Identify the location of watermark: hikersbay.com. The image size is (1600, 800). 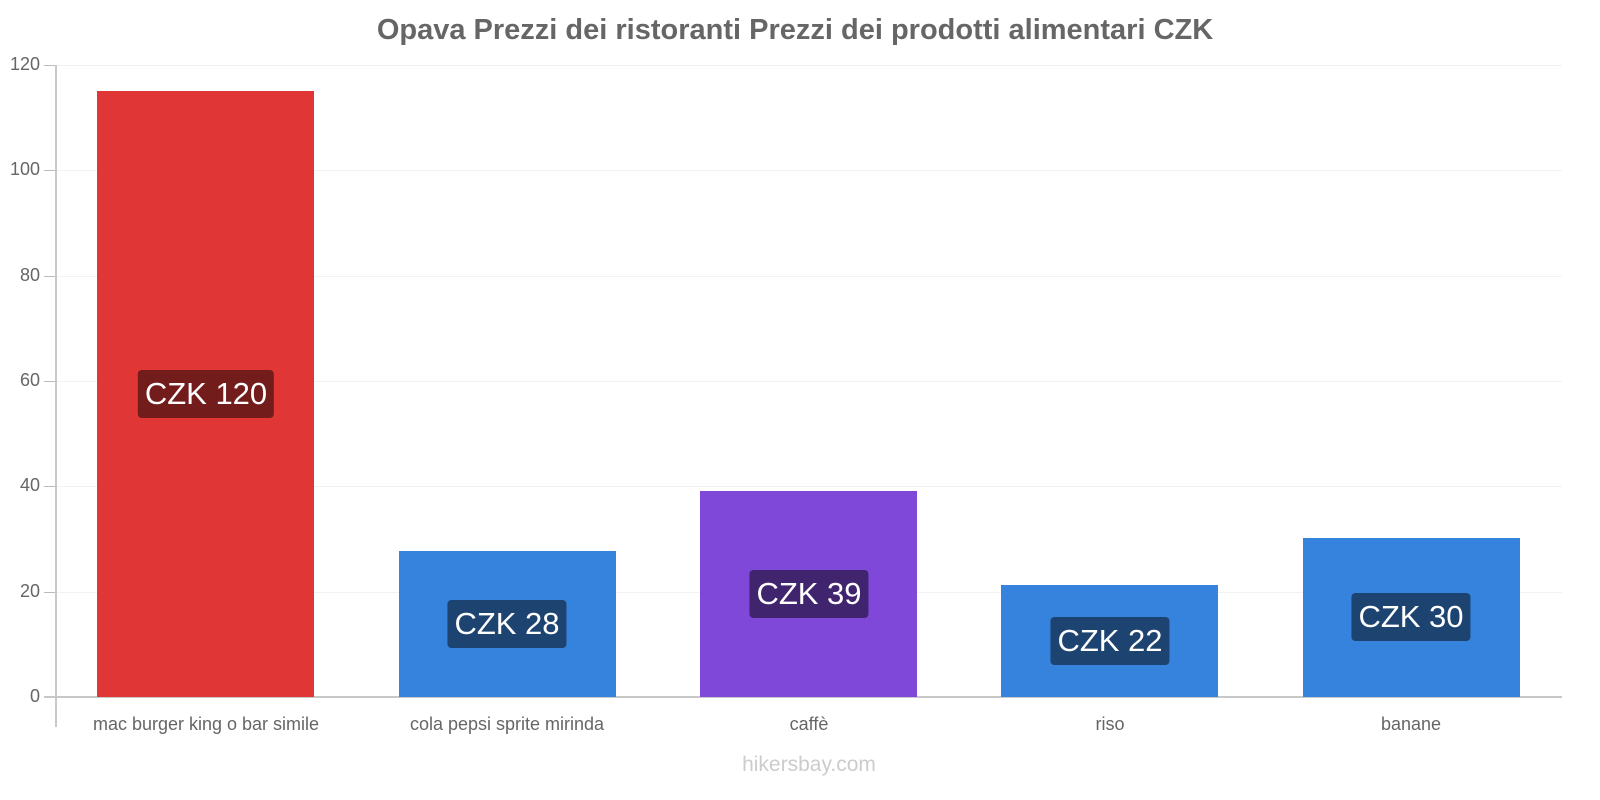
(809, 764).